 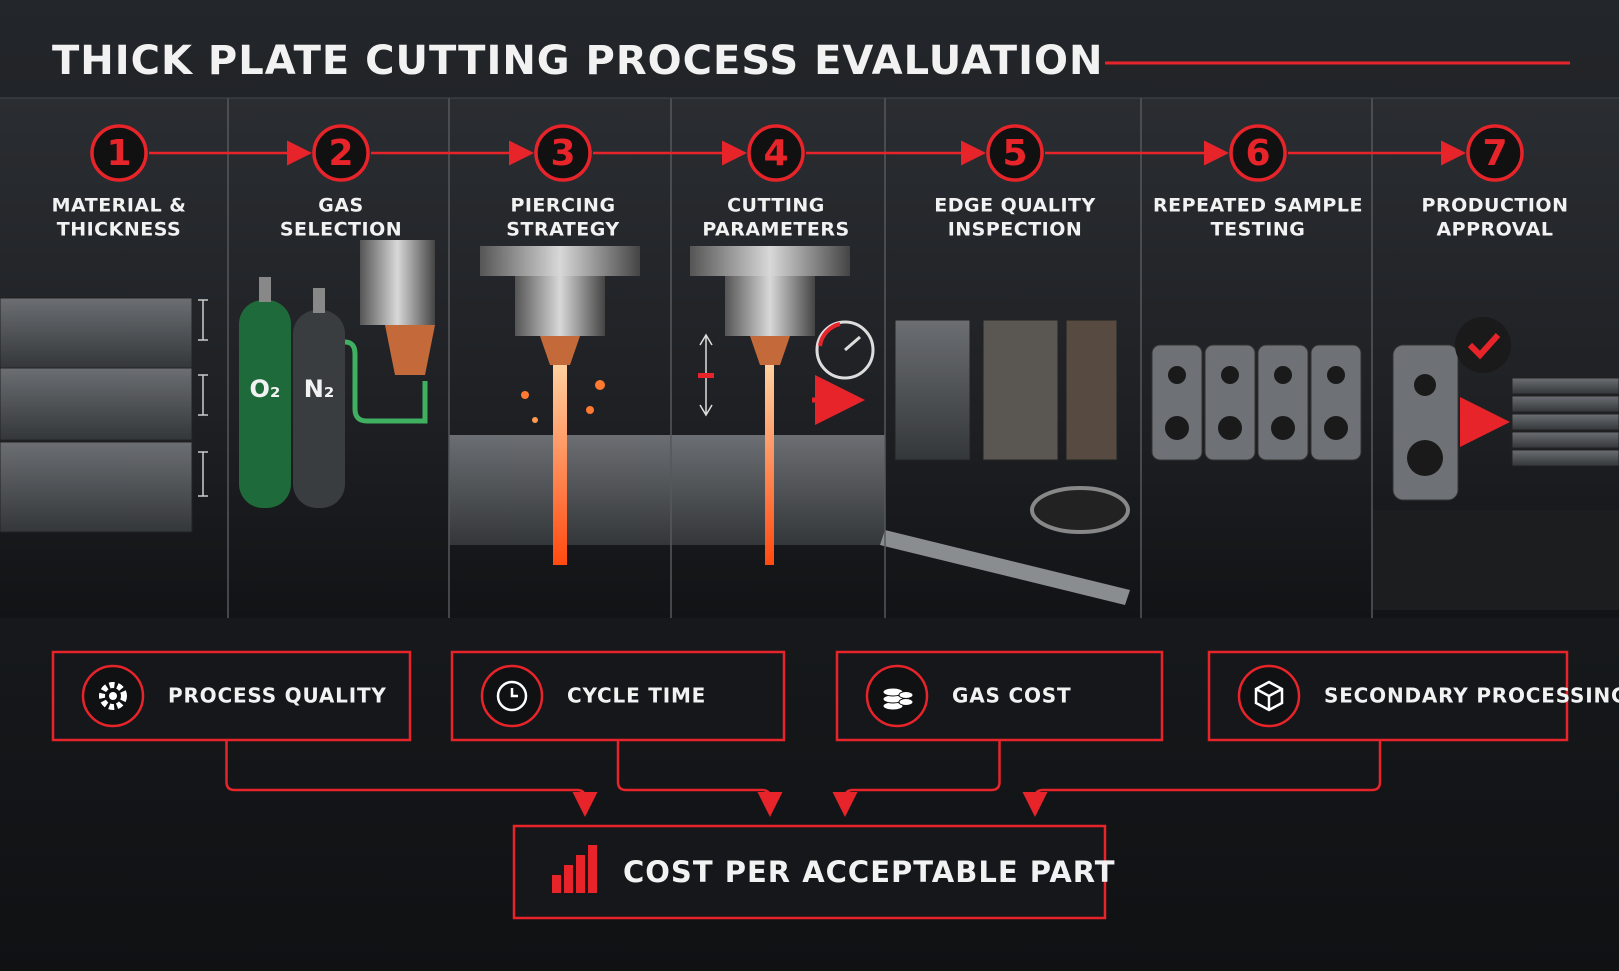 I want to click on step-label: GAS, so click(x=340, y=206).